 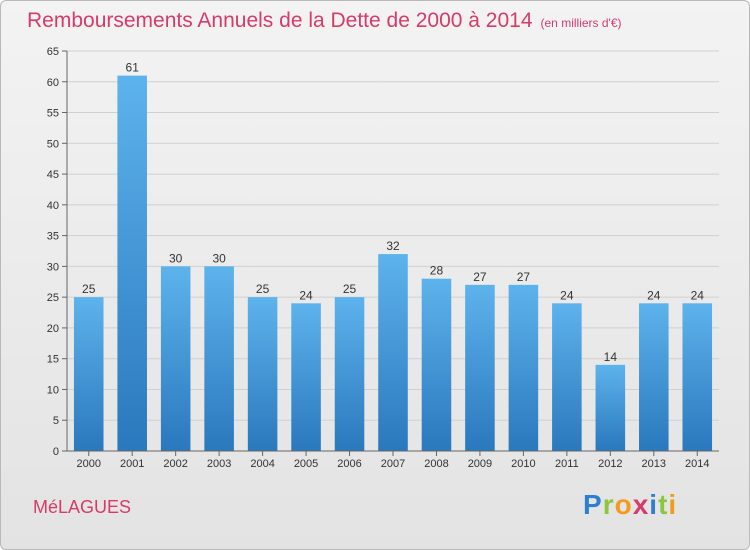 I want to click on y-tick-label: 15, so click(x=53, y=360).